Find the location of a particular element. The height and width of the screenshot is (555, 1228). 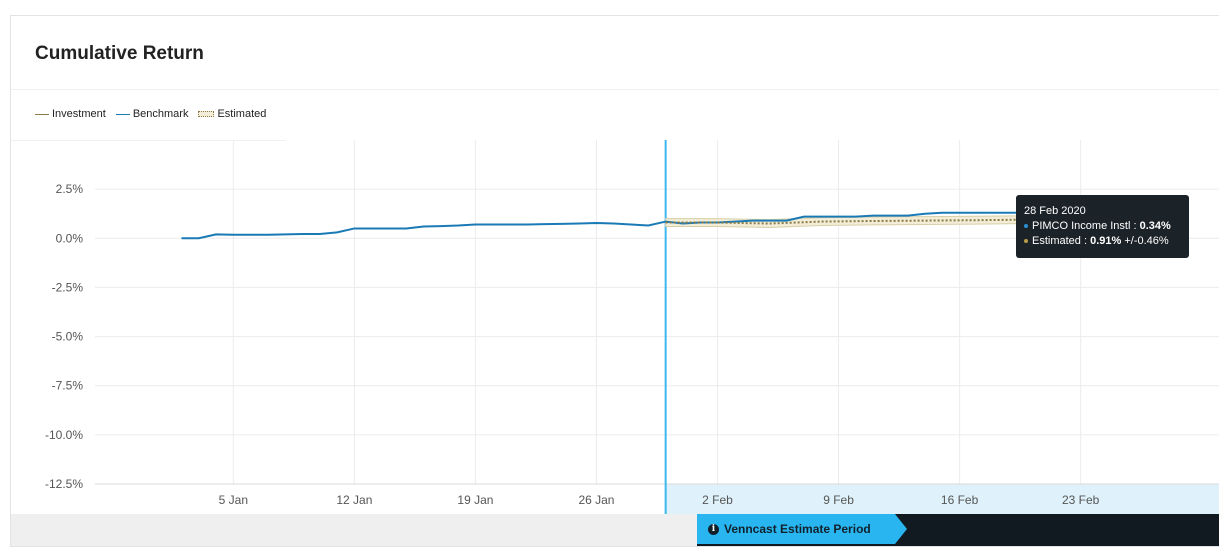

tooltip-investment-dot is located at coordinates (1026, 226).